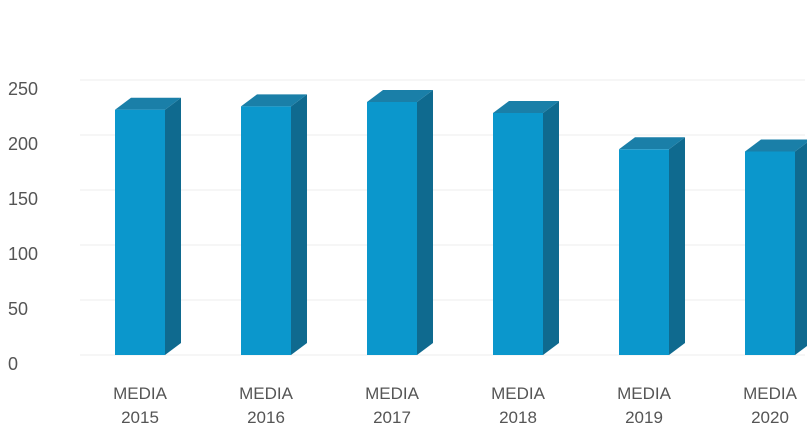 This screenshot has width=807, height=437. I want to click on x-tick-label: MEDIA 2018, so click(518, 405).